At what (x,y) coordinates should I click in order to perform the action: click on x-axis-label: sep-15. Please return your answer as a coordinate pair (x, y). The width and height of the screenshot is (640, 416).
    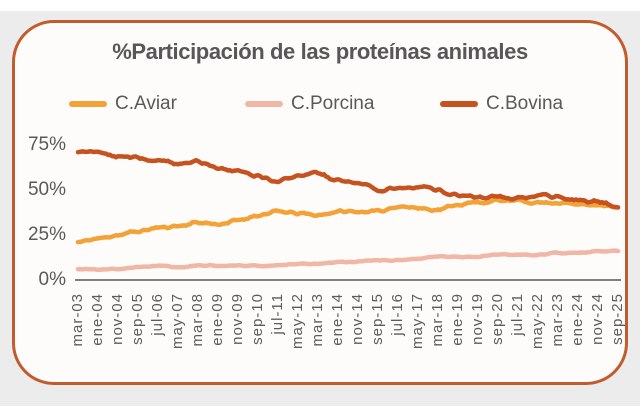
    Looking at the image, I should click on (377, 319).